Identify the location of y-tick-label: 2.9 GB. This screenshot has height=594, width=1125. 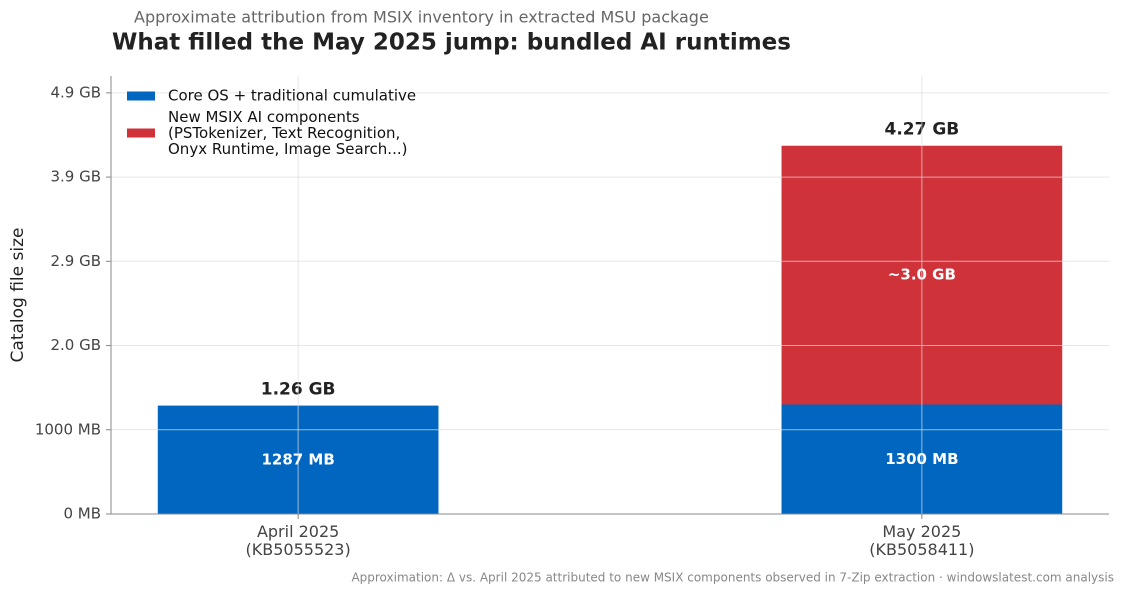
(75, 261).